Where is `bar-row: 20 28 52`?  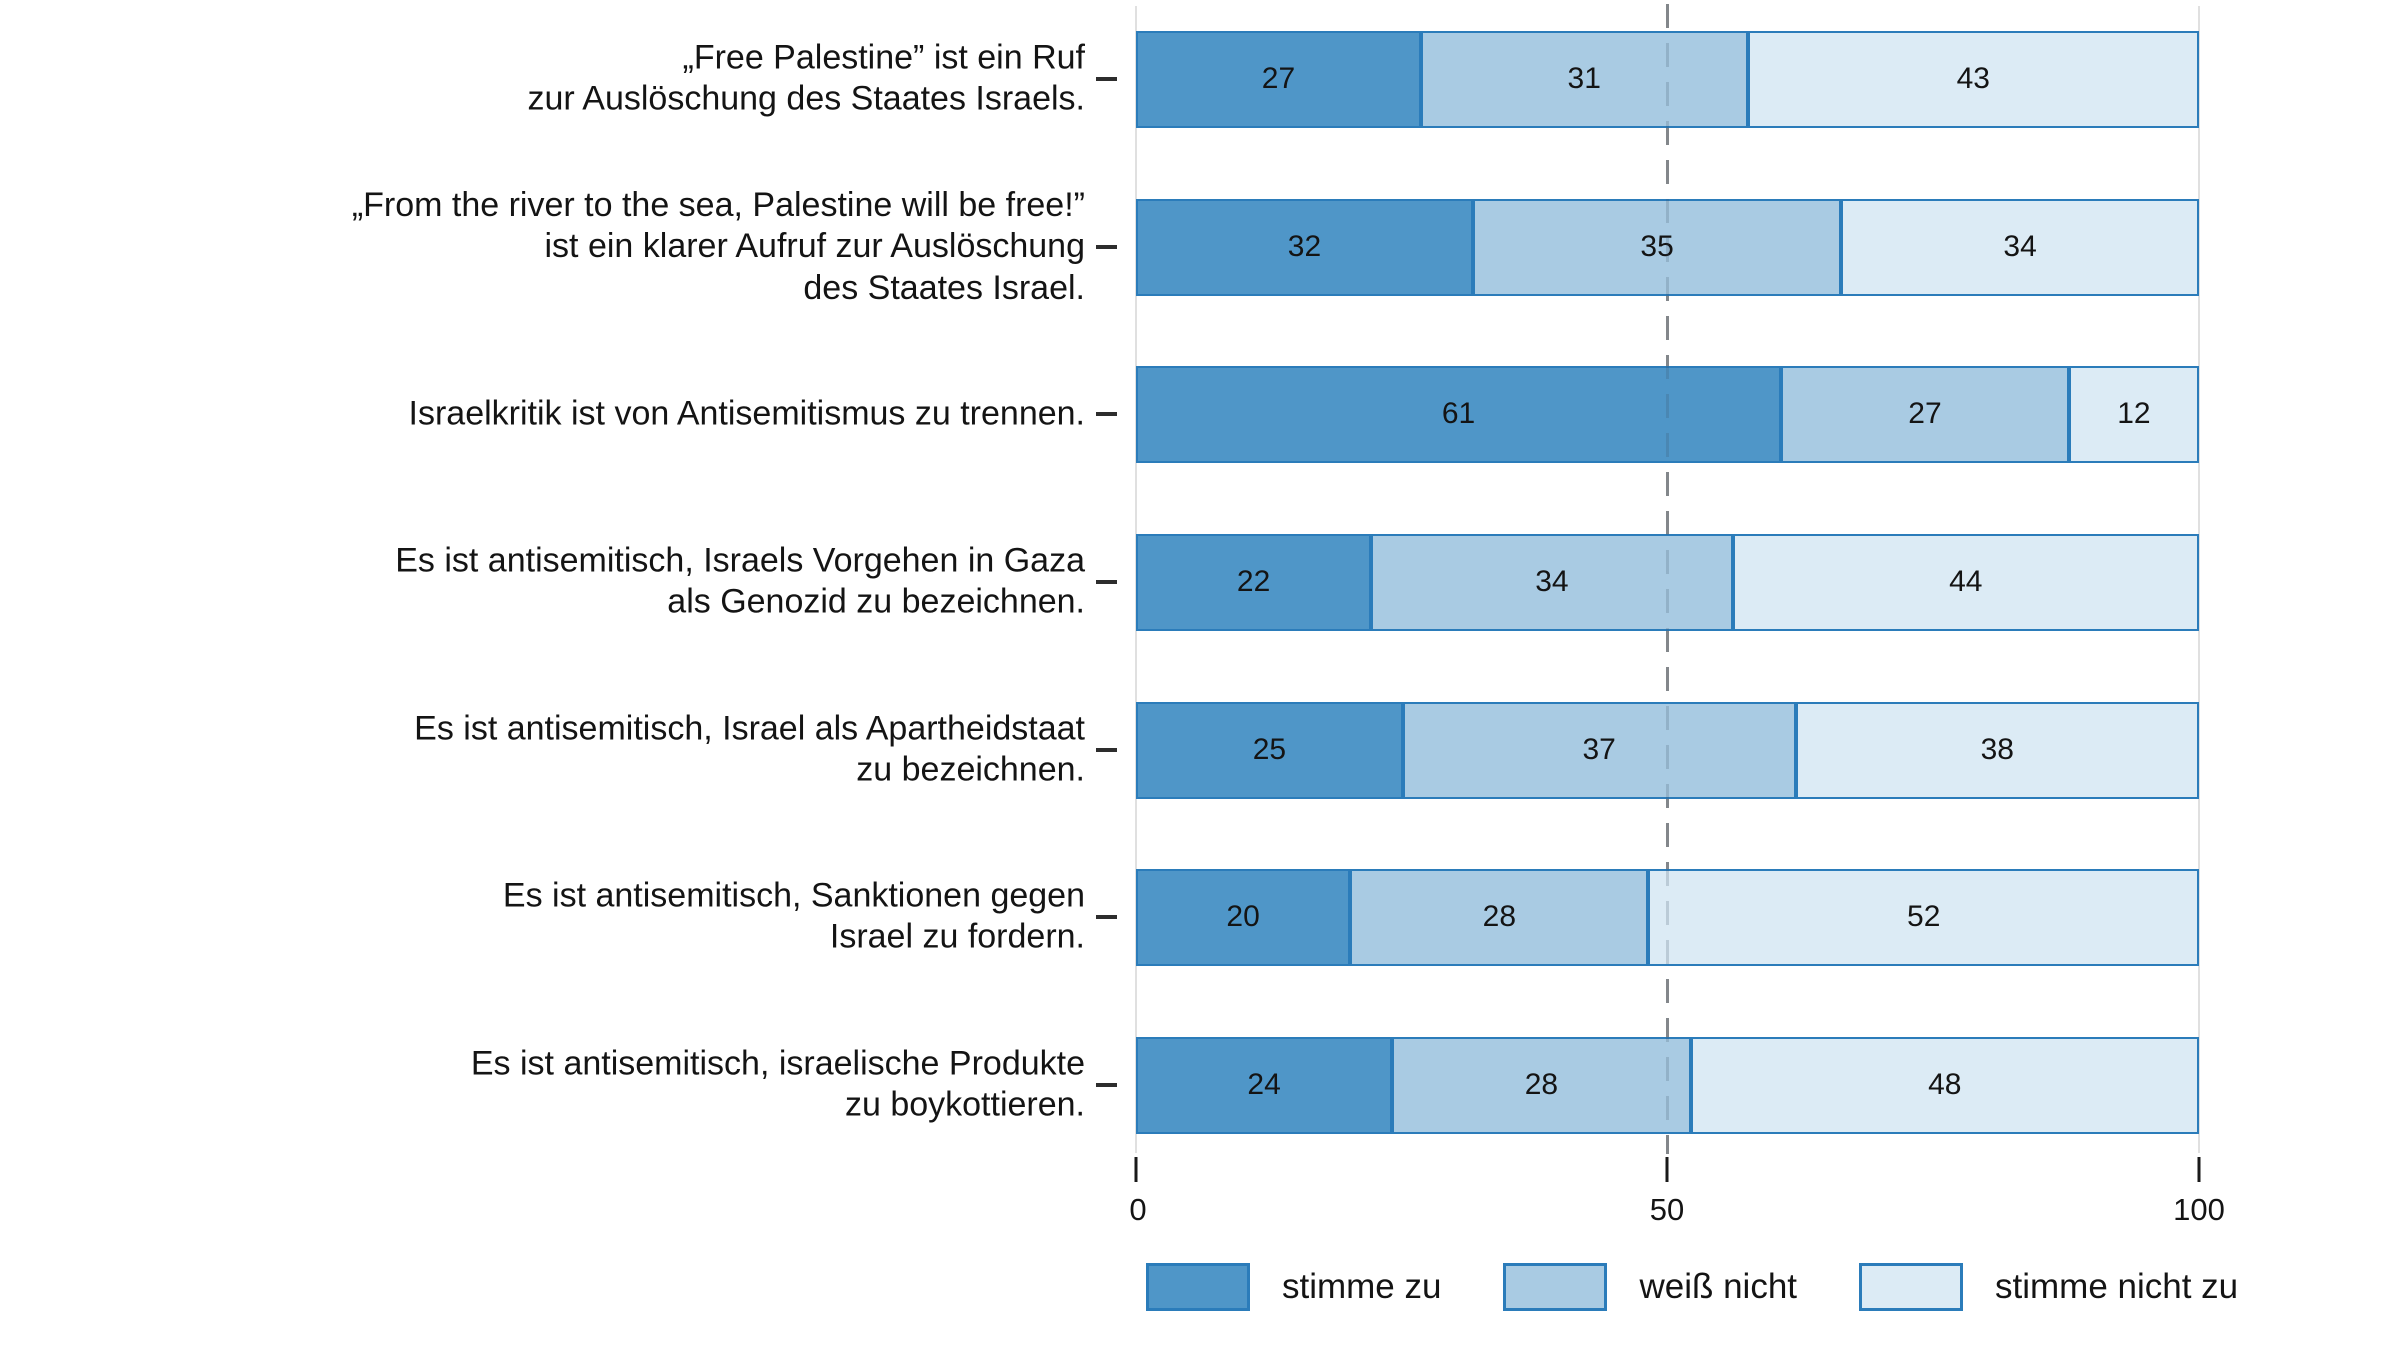
bar-row: 20 28 52 is located at coordinates (1667, 917).